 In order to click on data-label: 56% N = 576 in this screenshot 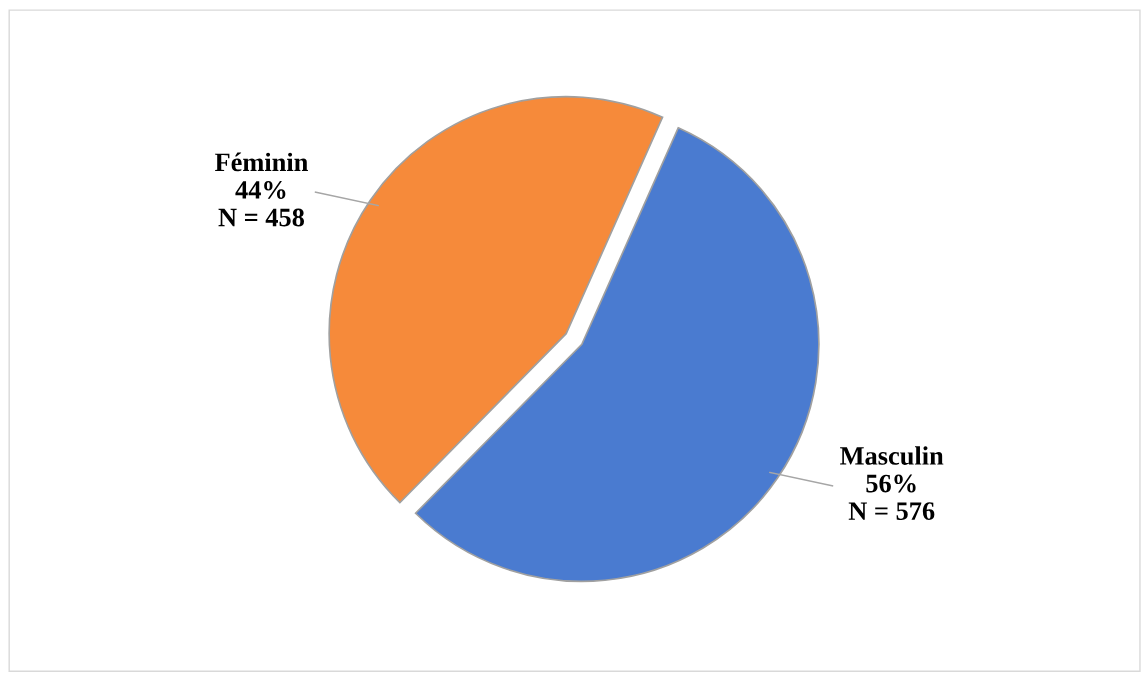, I will do `click(891, 497)`.